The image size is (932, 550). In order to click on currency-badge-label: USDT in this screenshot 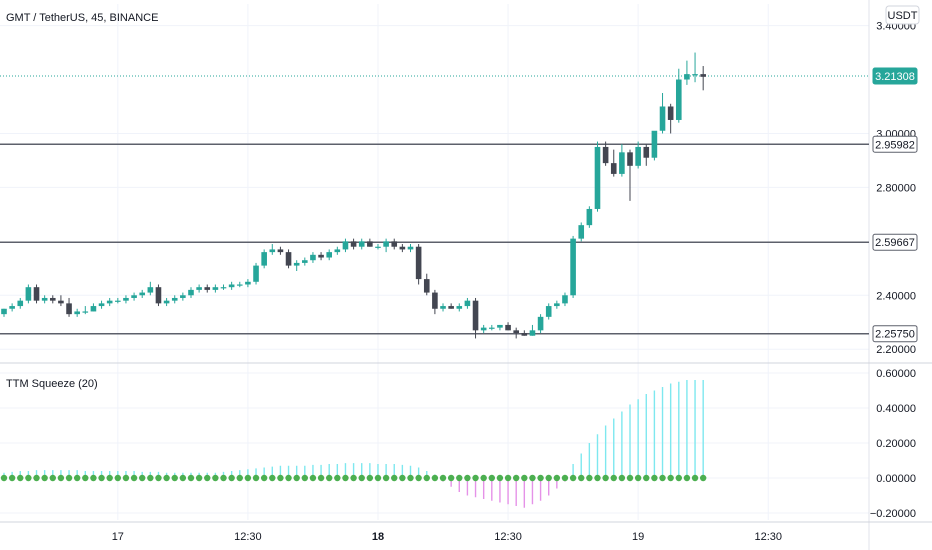, I will do `click(903, 16)`.